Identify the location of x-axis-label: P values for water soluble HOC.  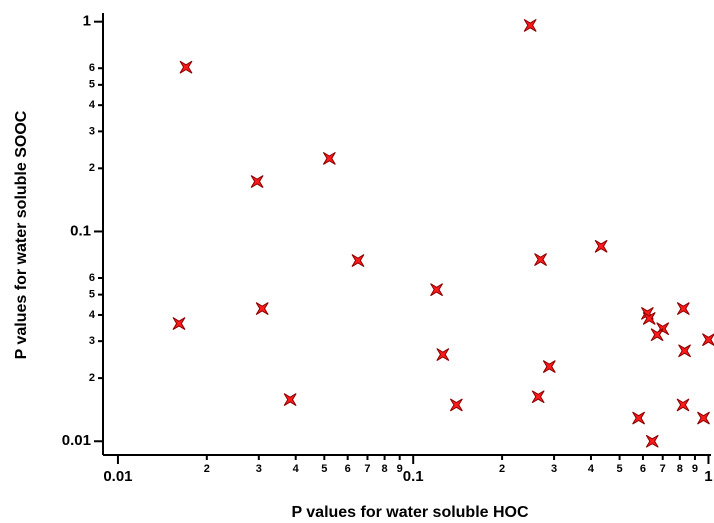
(410, 512).